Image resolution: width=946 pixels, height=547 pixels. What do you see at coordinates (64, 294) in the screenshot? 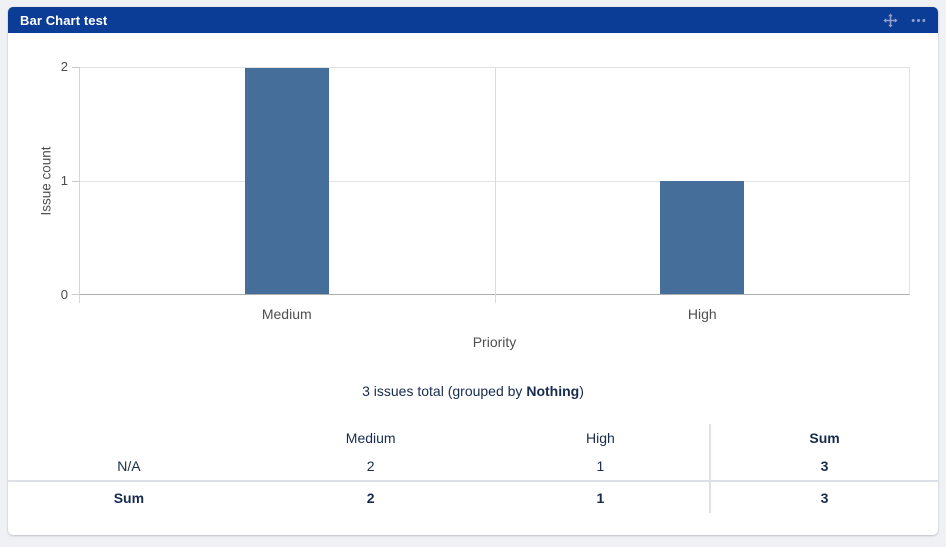
I see `y-tick-label-0: 0` at bounding box center [64, 294].